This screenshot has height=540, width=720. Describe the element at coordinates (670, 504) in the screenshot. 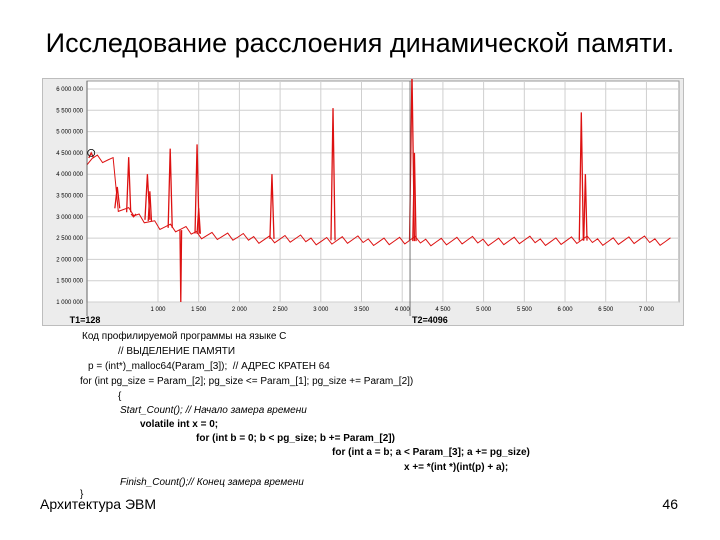

I see `page-number: 46` at that location.